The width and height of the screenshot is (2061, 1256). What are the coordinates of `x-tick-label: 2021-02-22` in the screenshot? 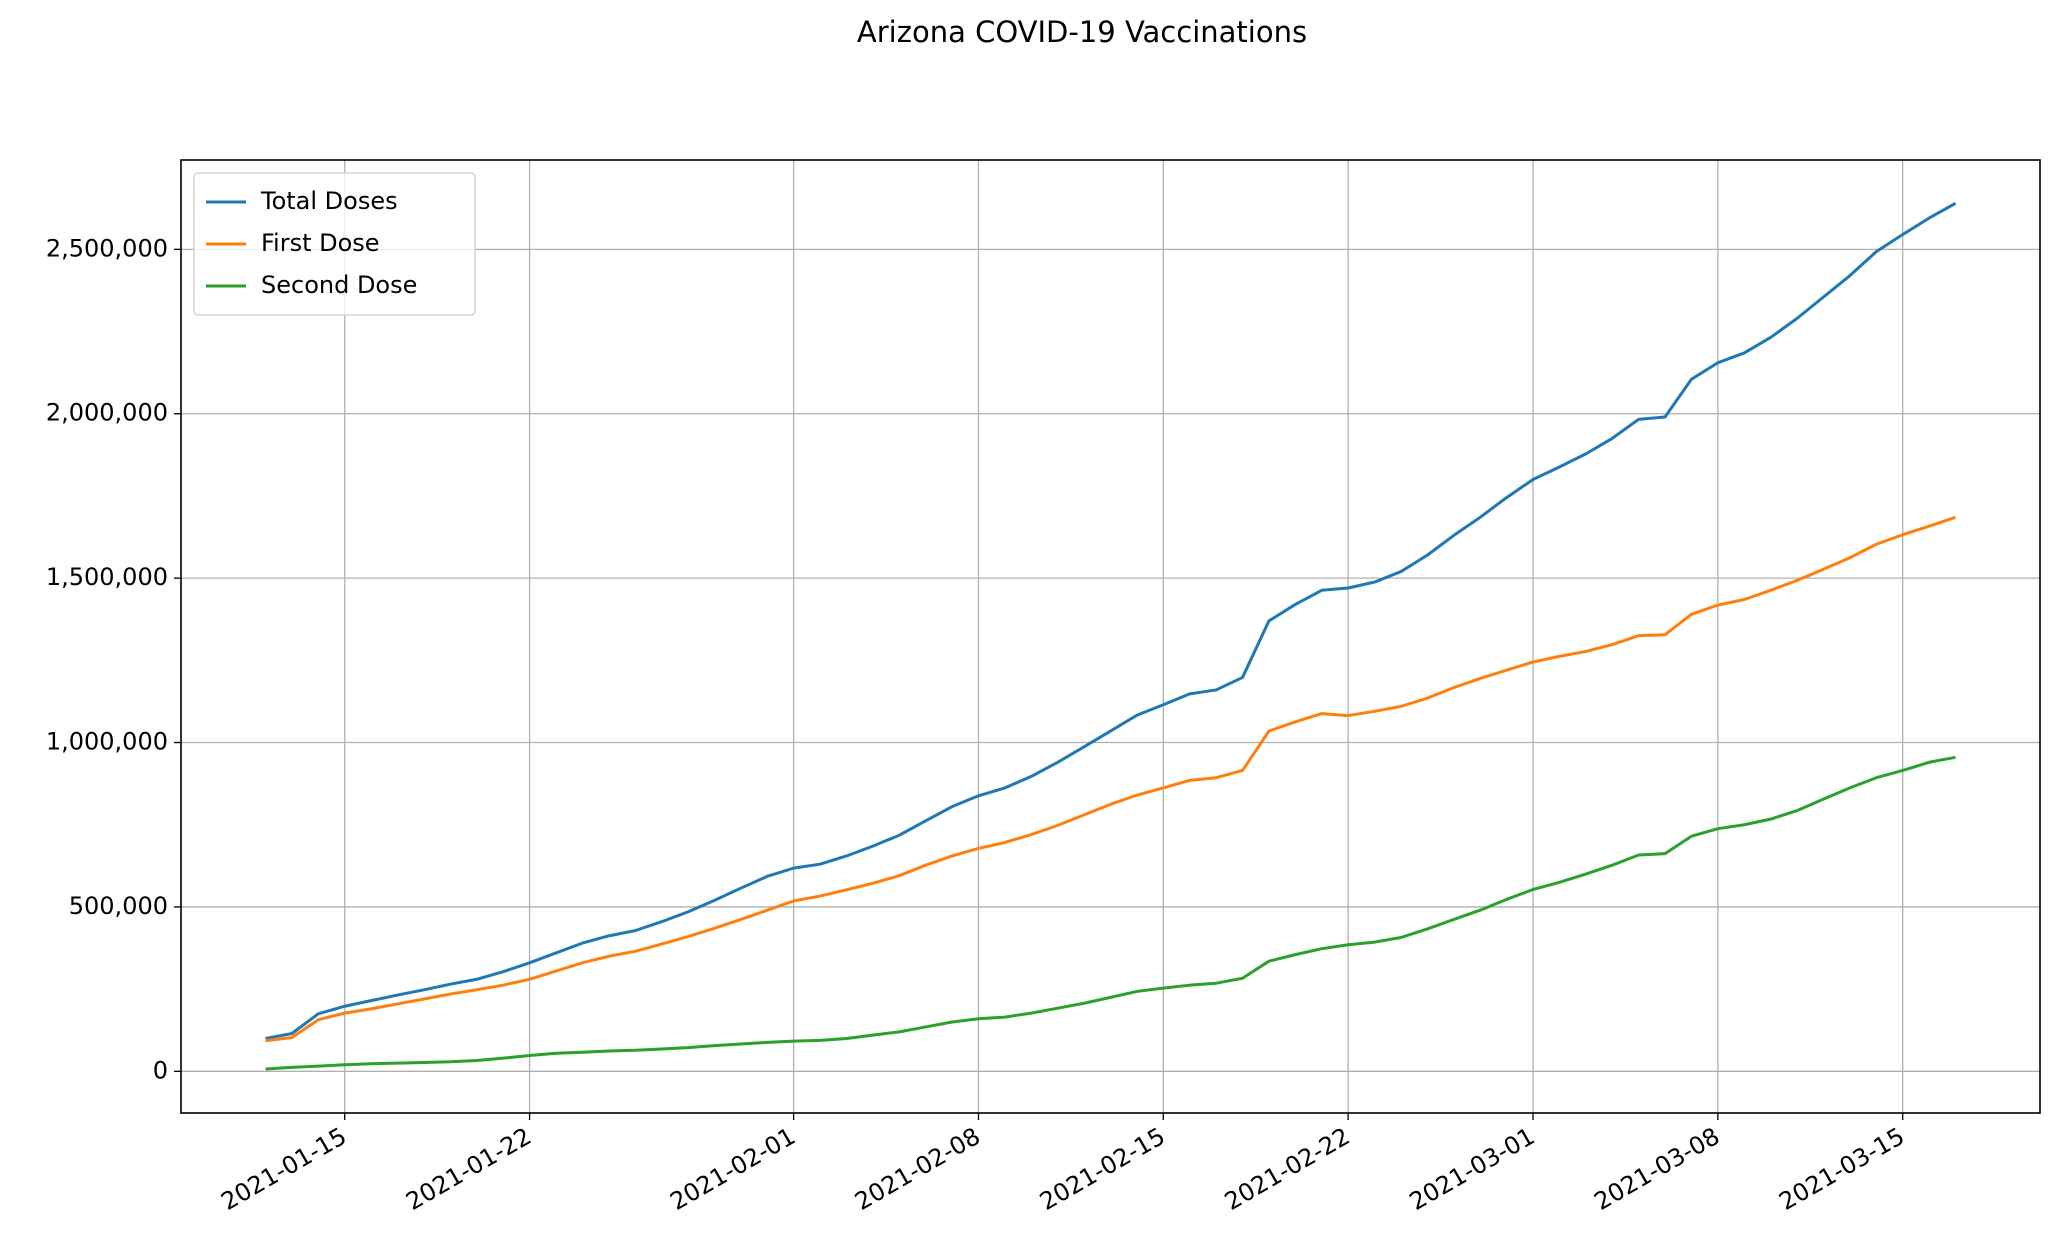 It's located at (1287, 1169).